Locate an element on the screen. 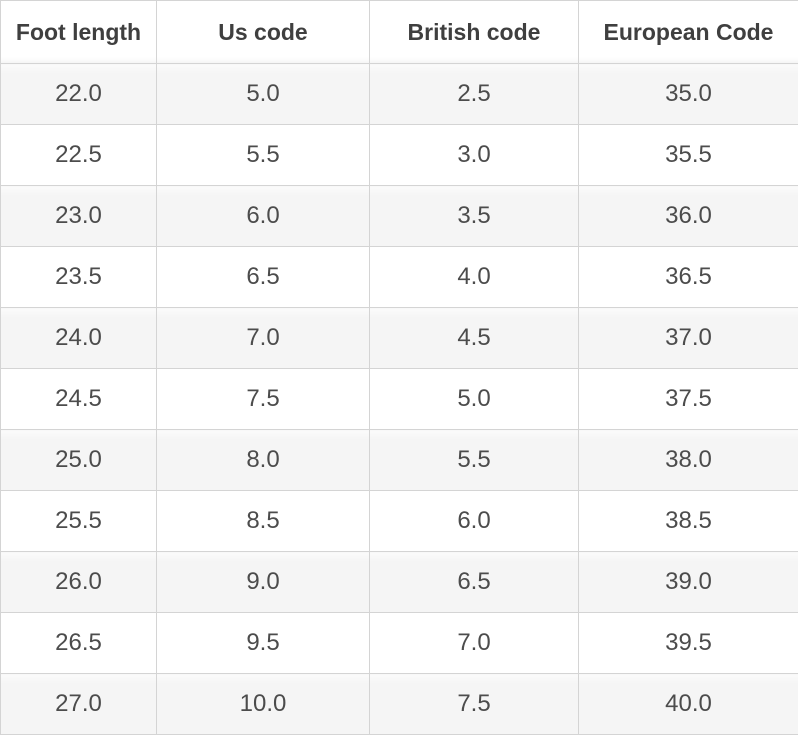 The image size is (798, 739). table-row: 24.0 7.0 4.5 37.0 is located at coordinates (399, 338).